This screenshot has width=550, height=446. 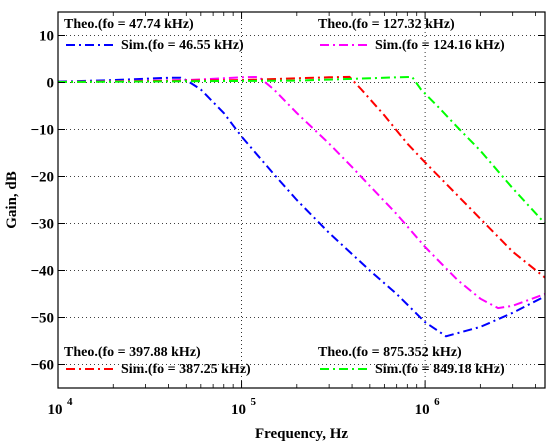 I want to click on y-tick-label: −50, so click(x=42, y=319).